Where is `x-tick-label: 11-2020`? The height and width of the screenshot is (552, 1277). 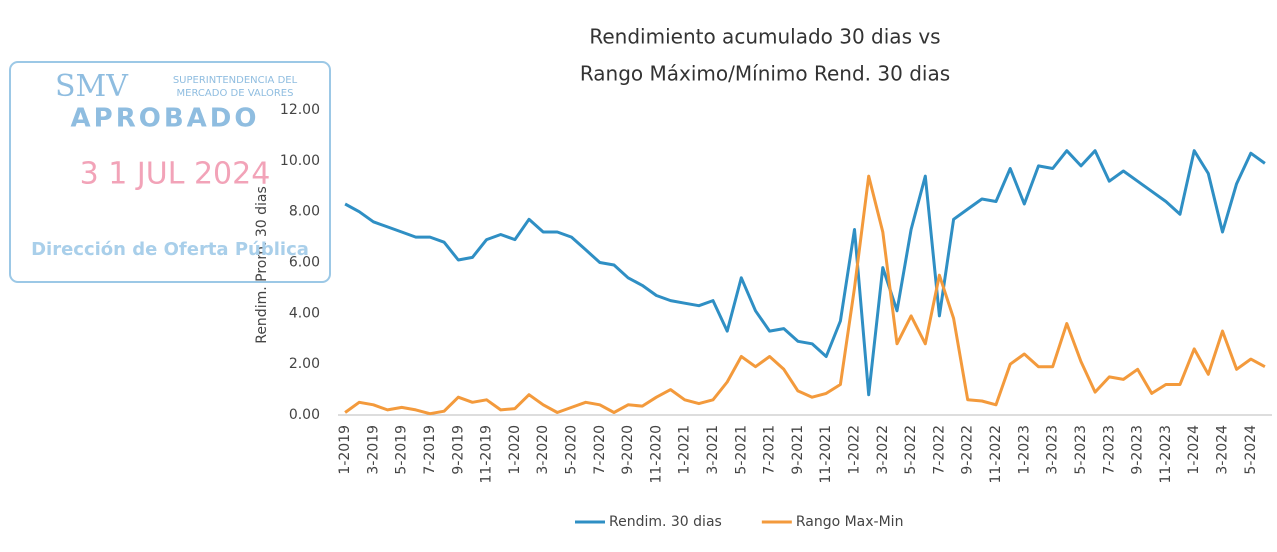 x-tick-label: 11-2020 is located at coordinates (656, 454).